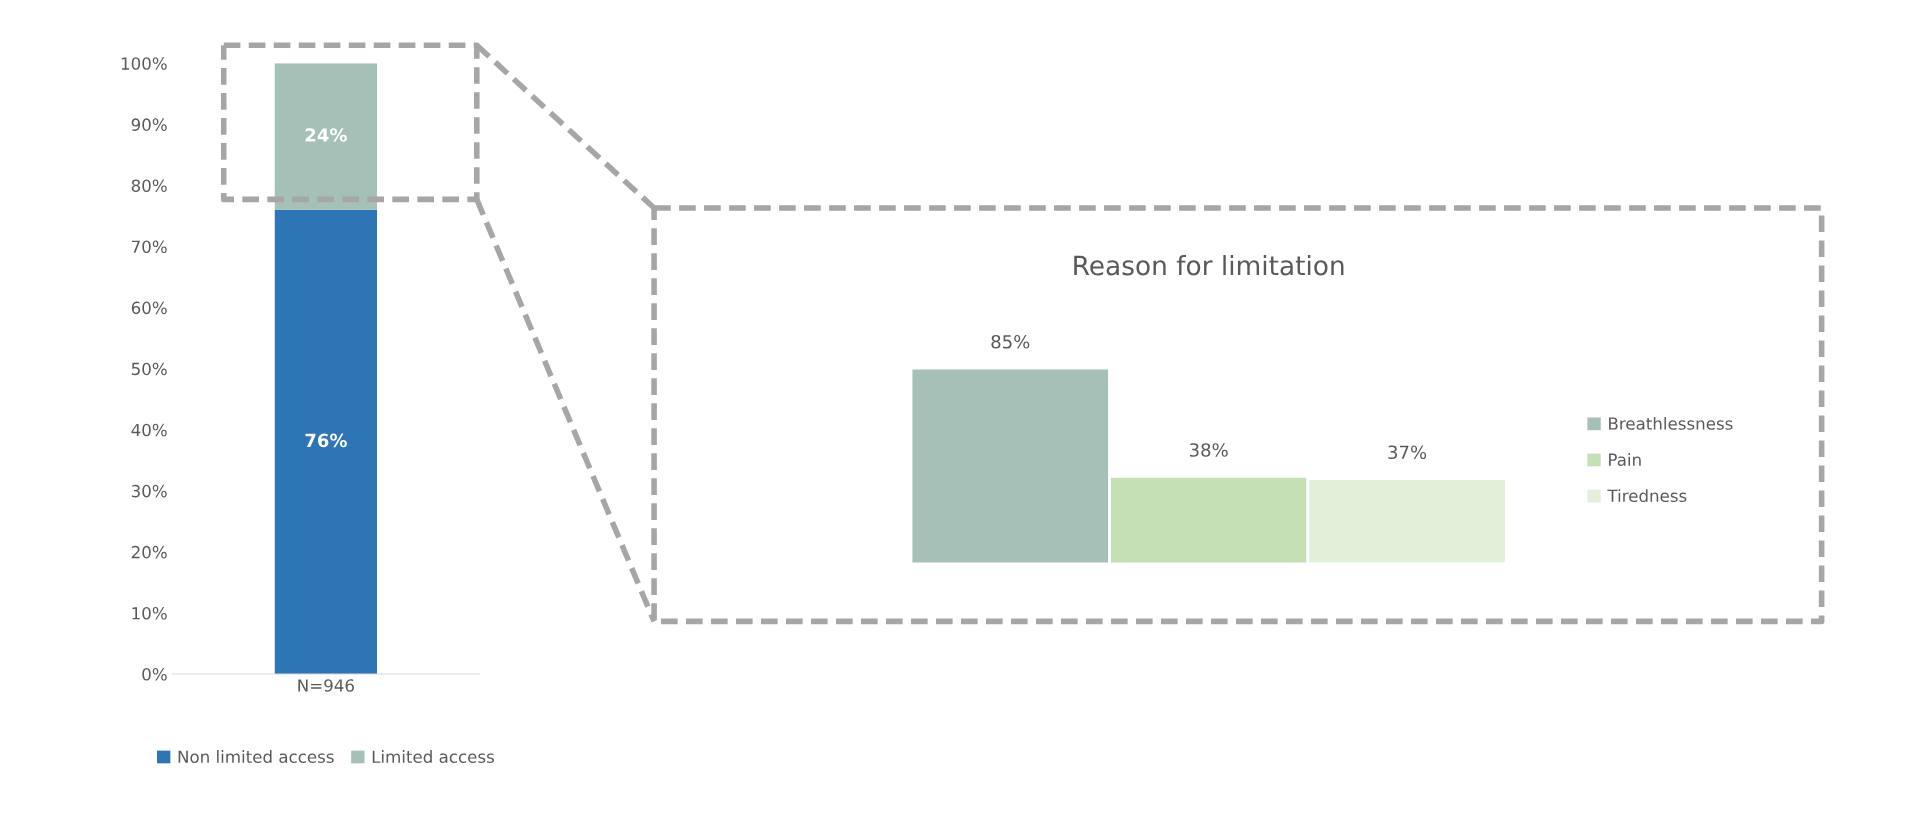 The image size is (1917, 822). I want to click on y-tick-label: 100%, so click(144, 63).